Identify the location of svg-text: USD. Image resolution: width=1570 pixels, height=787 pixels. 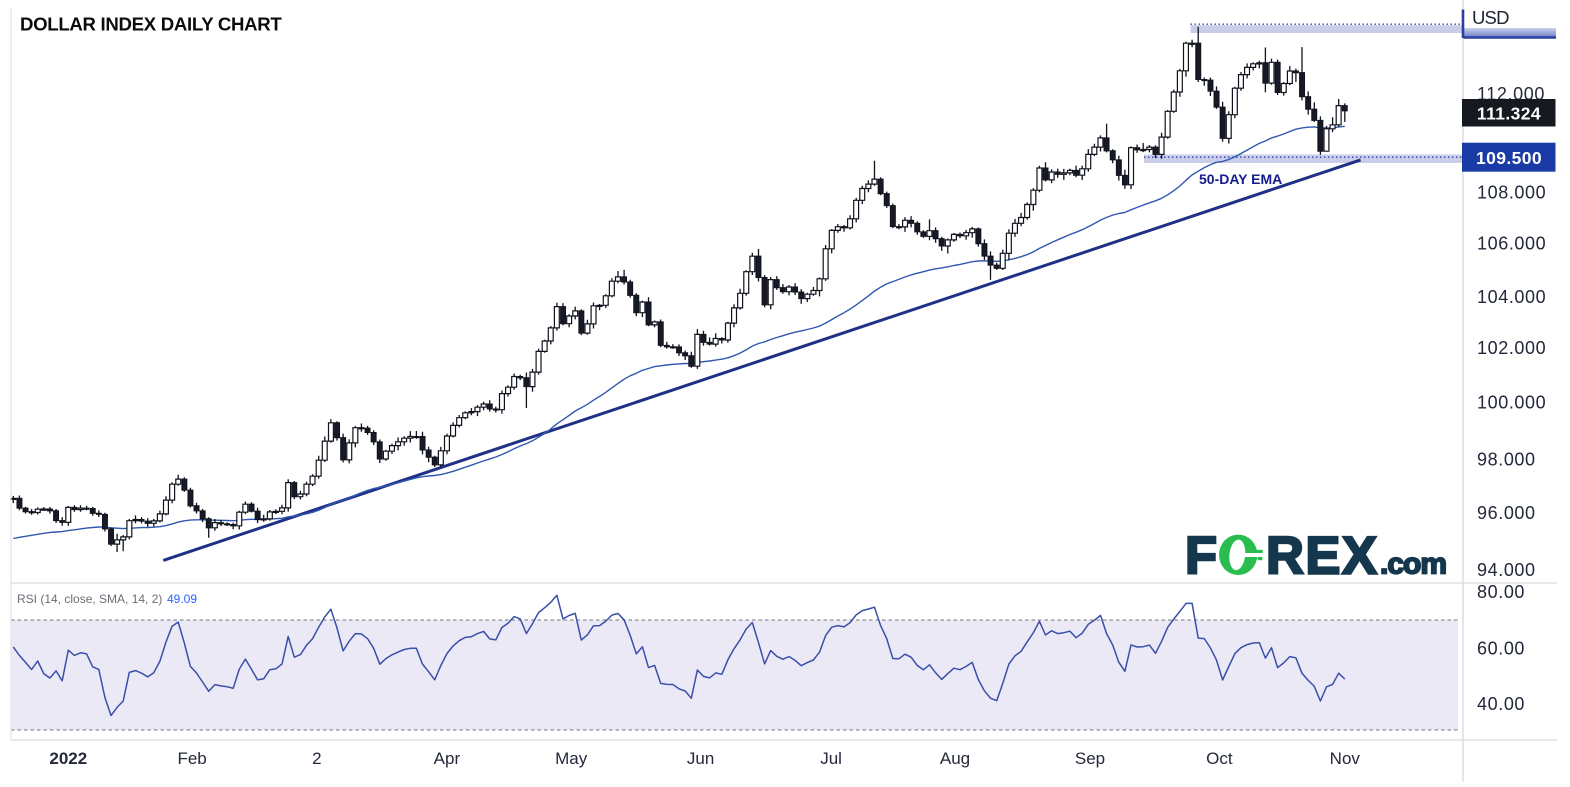
(1490, 17).